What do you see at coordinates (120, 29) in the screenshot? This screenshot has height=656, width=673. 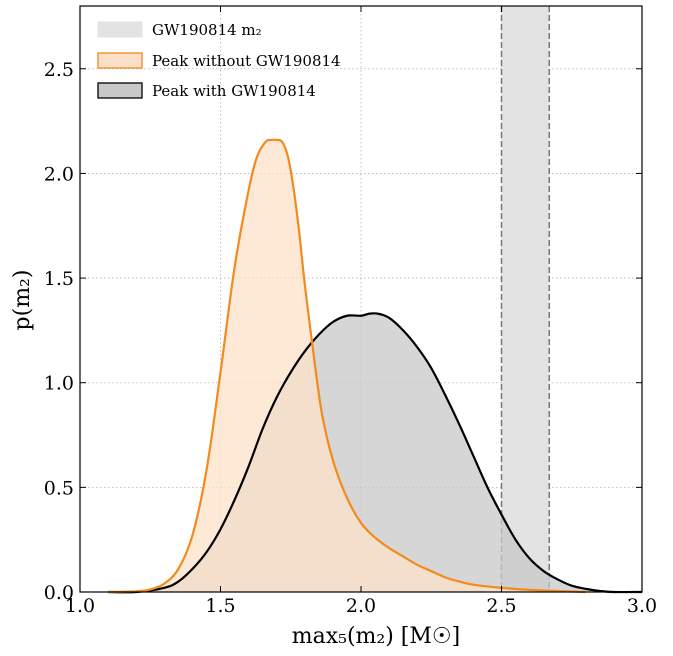 I see `legend-swatch-band` at bounding box center [120, 29].